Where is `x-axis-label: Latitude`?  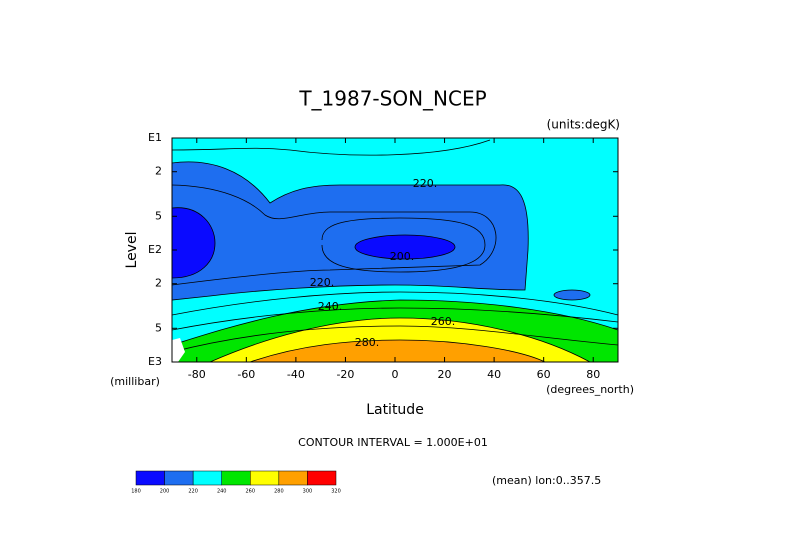
x-axis-label: Latitude is located at coordinates (395, 410).